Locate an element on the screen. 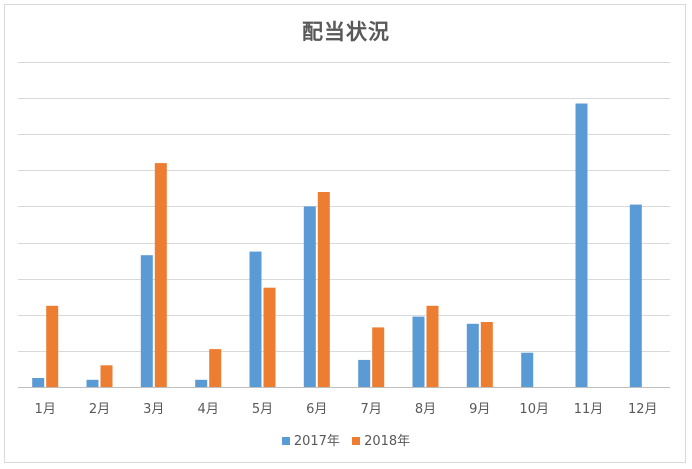  x-tick-label: 1月 is located at coordinates (45, 409).